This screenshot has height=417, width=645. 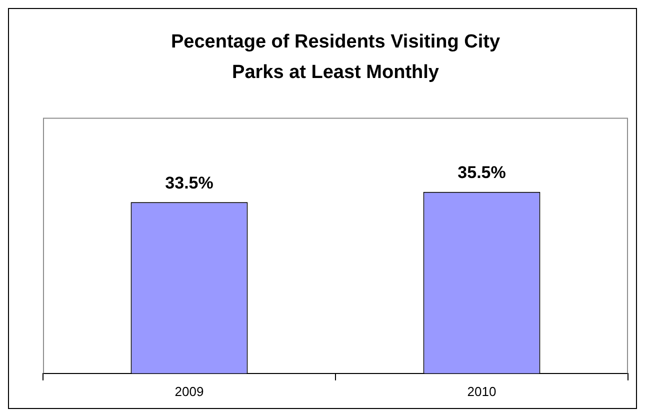 I want to click on data-label: 33.5%, so click(x=189, y=182).